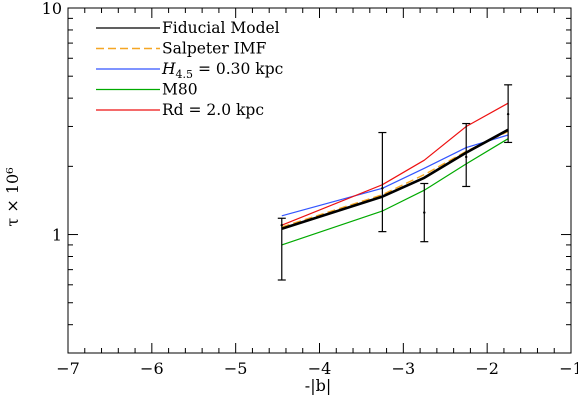 Image resolution: width=578 pixels, height=399 pixels. What do you see at coordinates (221, 28) in the screenshot?
I see `legend-label: Fiducial Model` at bounding box center [221, 28].